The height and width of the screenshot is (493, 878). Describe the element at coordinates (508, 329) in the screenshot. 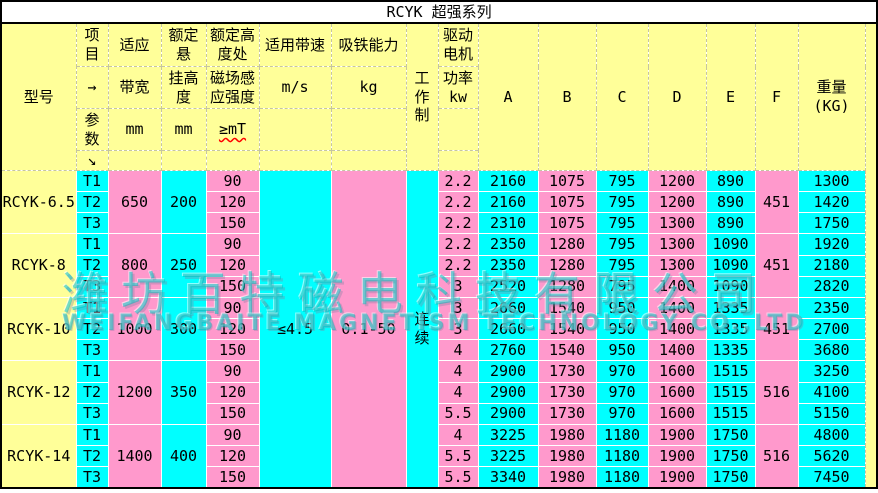

I see `cell-a: 2660` at that location.